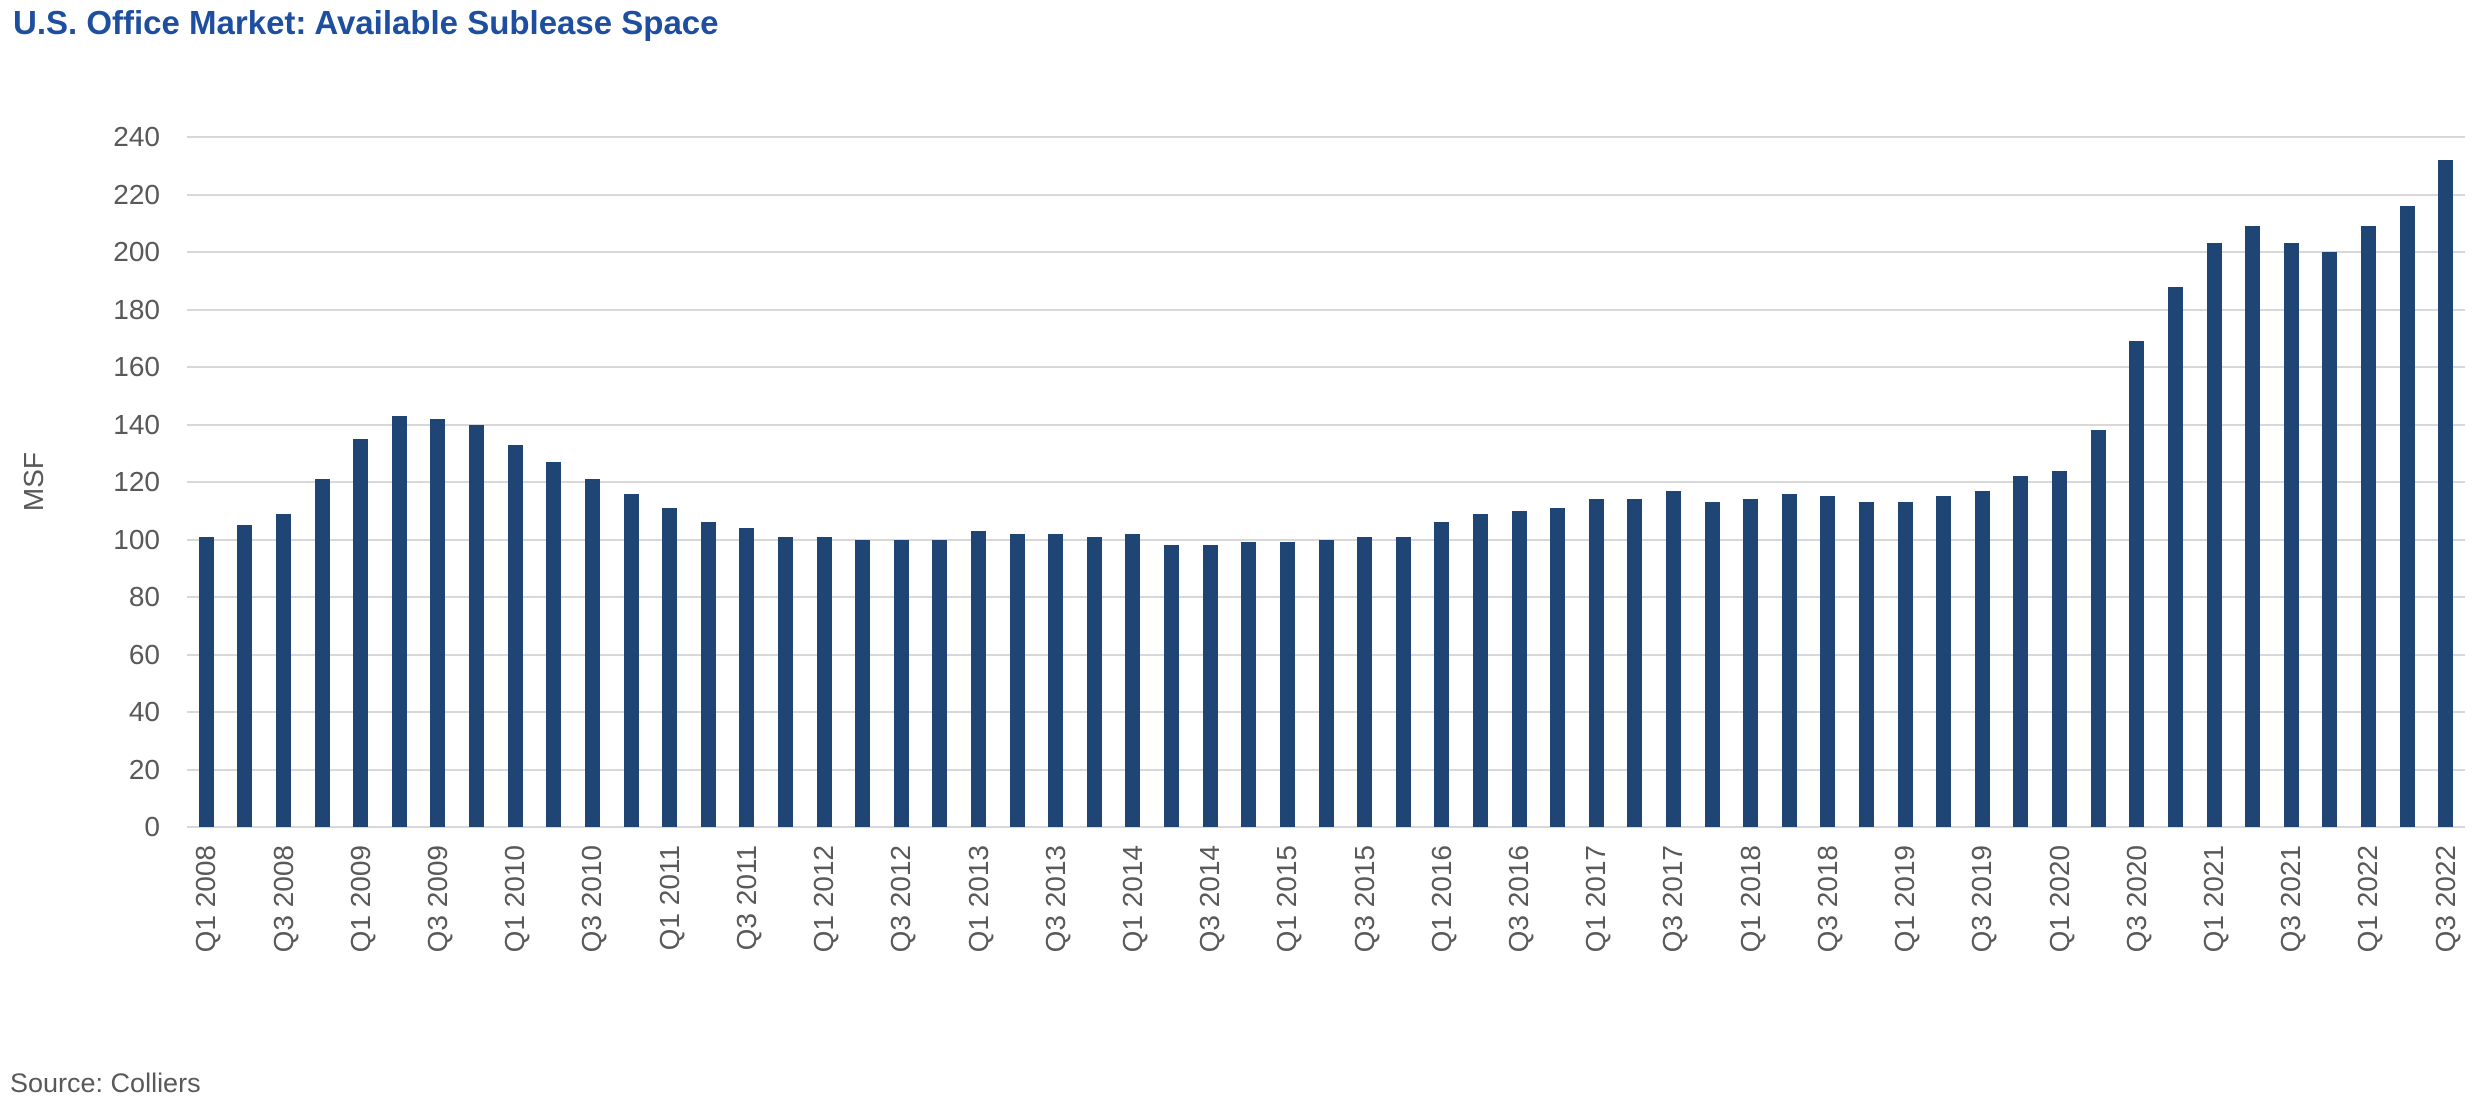  Describe the element at coordinates (1210, 686) in the screenshot. I see `bar-q3-2014` at that location.